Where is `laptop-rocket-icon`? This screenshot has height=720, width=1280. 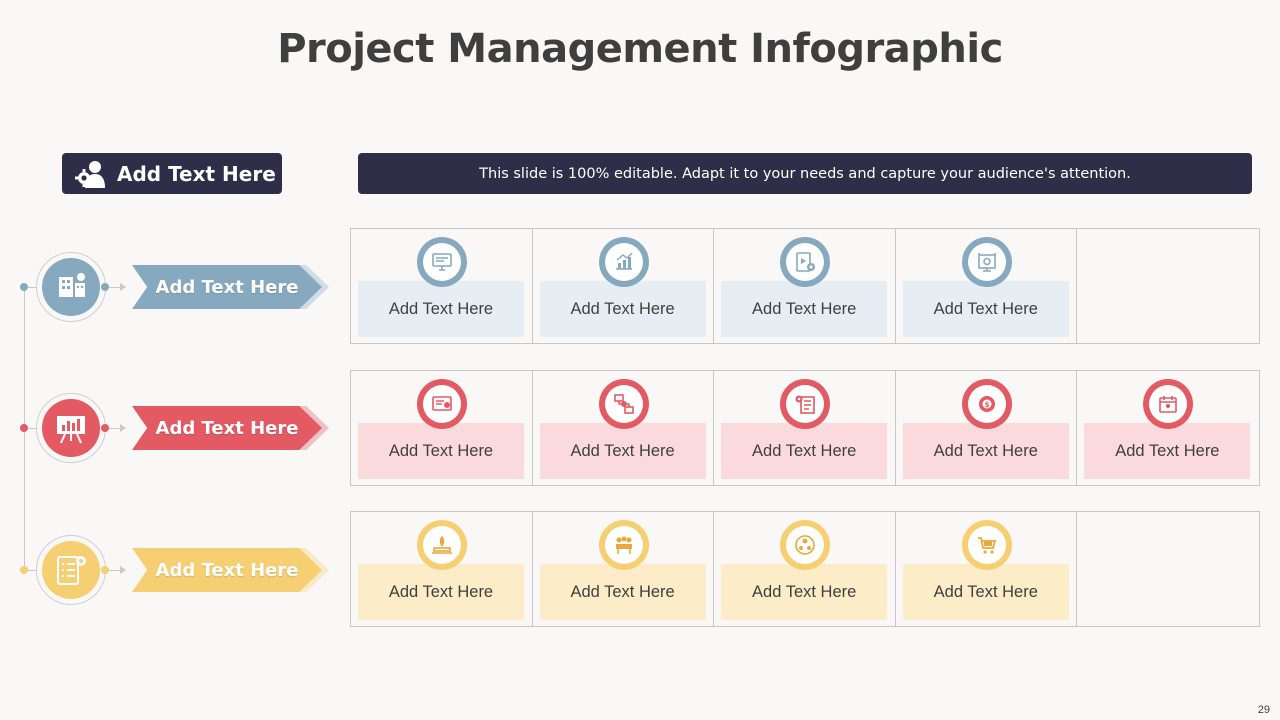
laptop-rocket-icon is located at coordinates (442, 545).